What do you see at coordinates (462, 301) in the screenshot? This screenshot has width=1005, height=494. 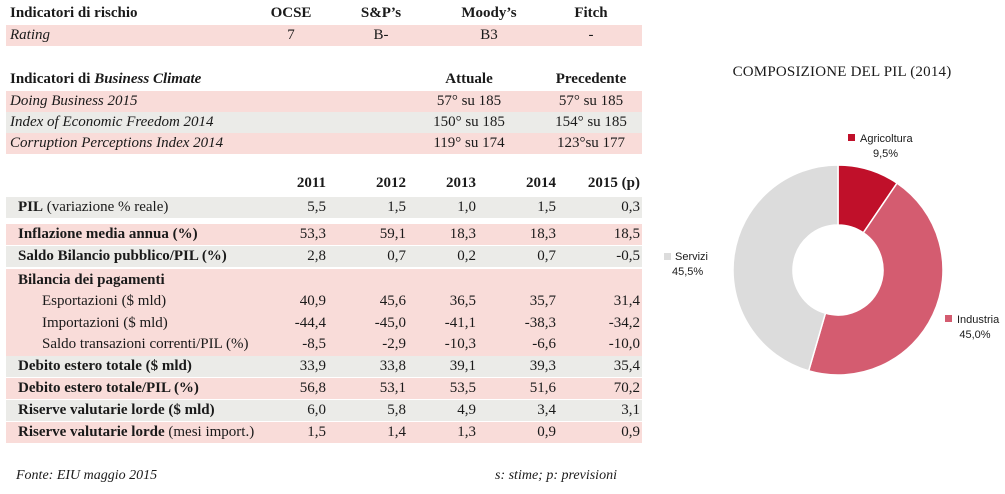 I see `macro-value: 36,5` at bounding box center [462, 301].